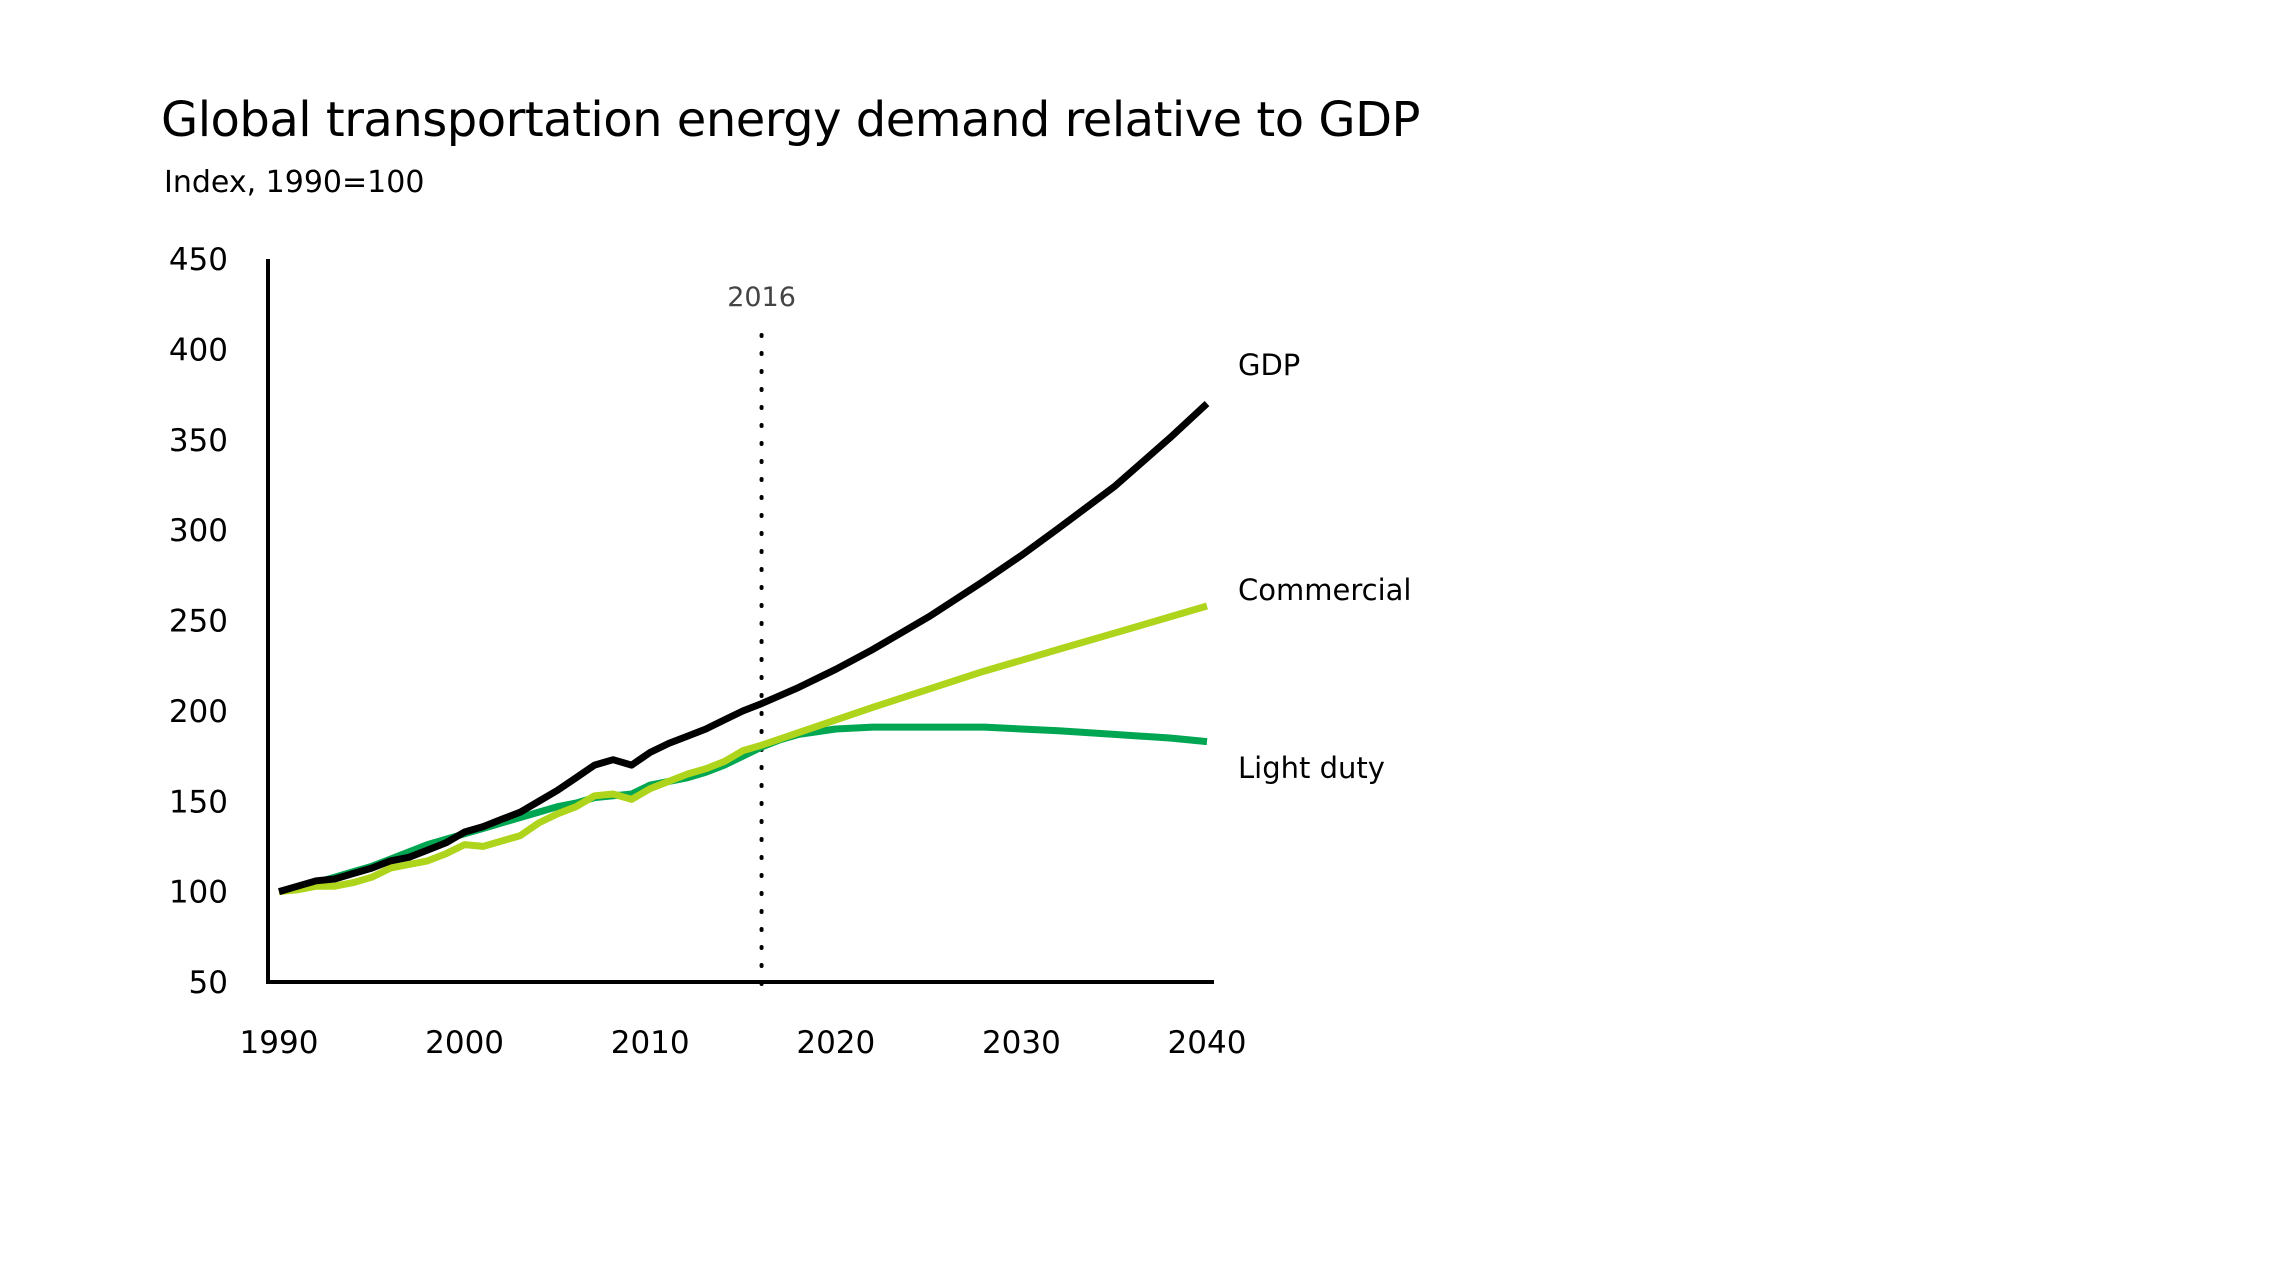 Image resolution: width=2272 pixels, height=1278 pixels. I want to click on x-tick-label: 2000, so click(464, 1043).